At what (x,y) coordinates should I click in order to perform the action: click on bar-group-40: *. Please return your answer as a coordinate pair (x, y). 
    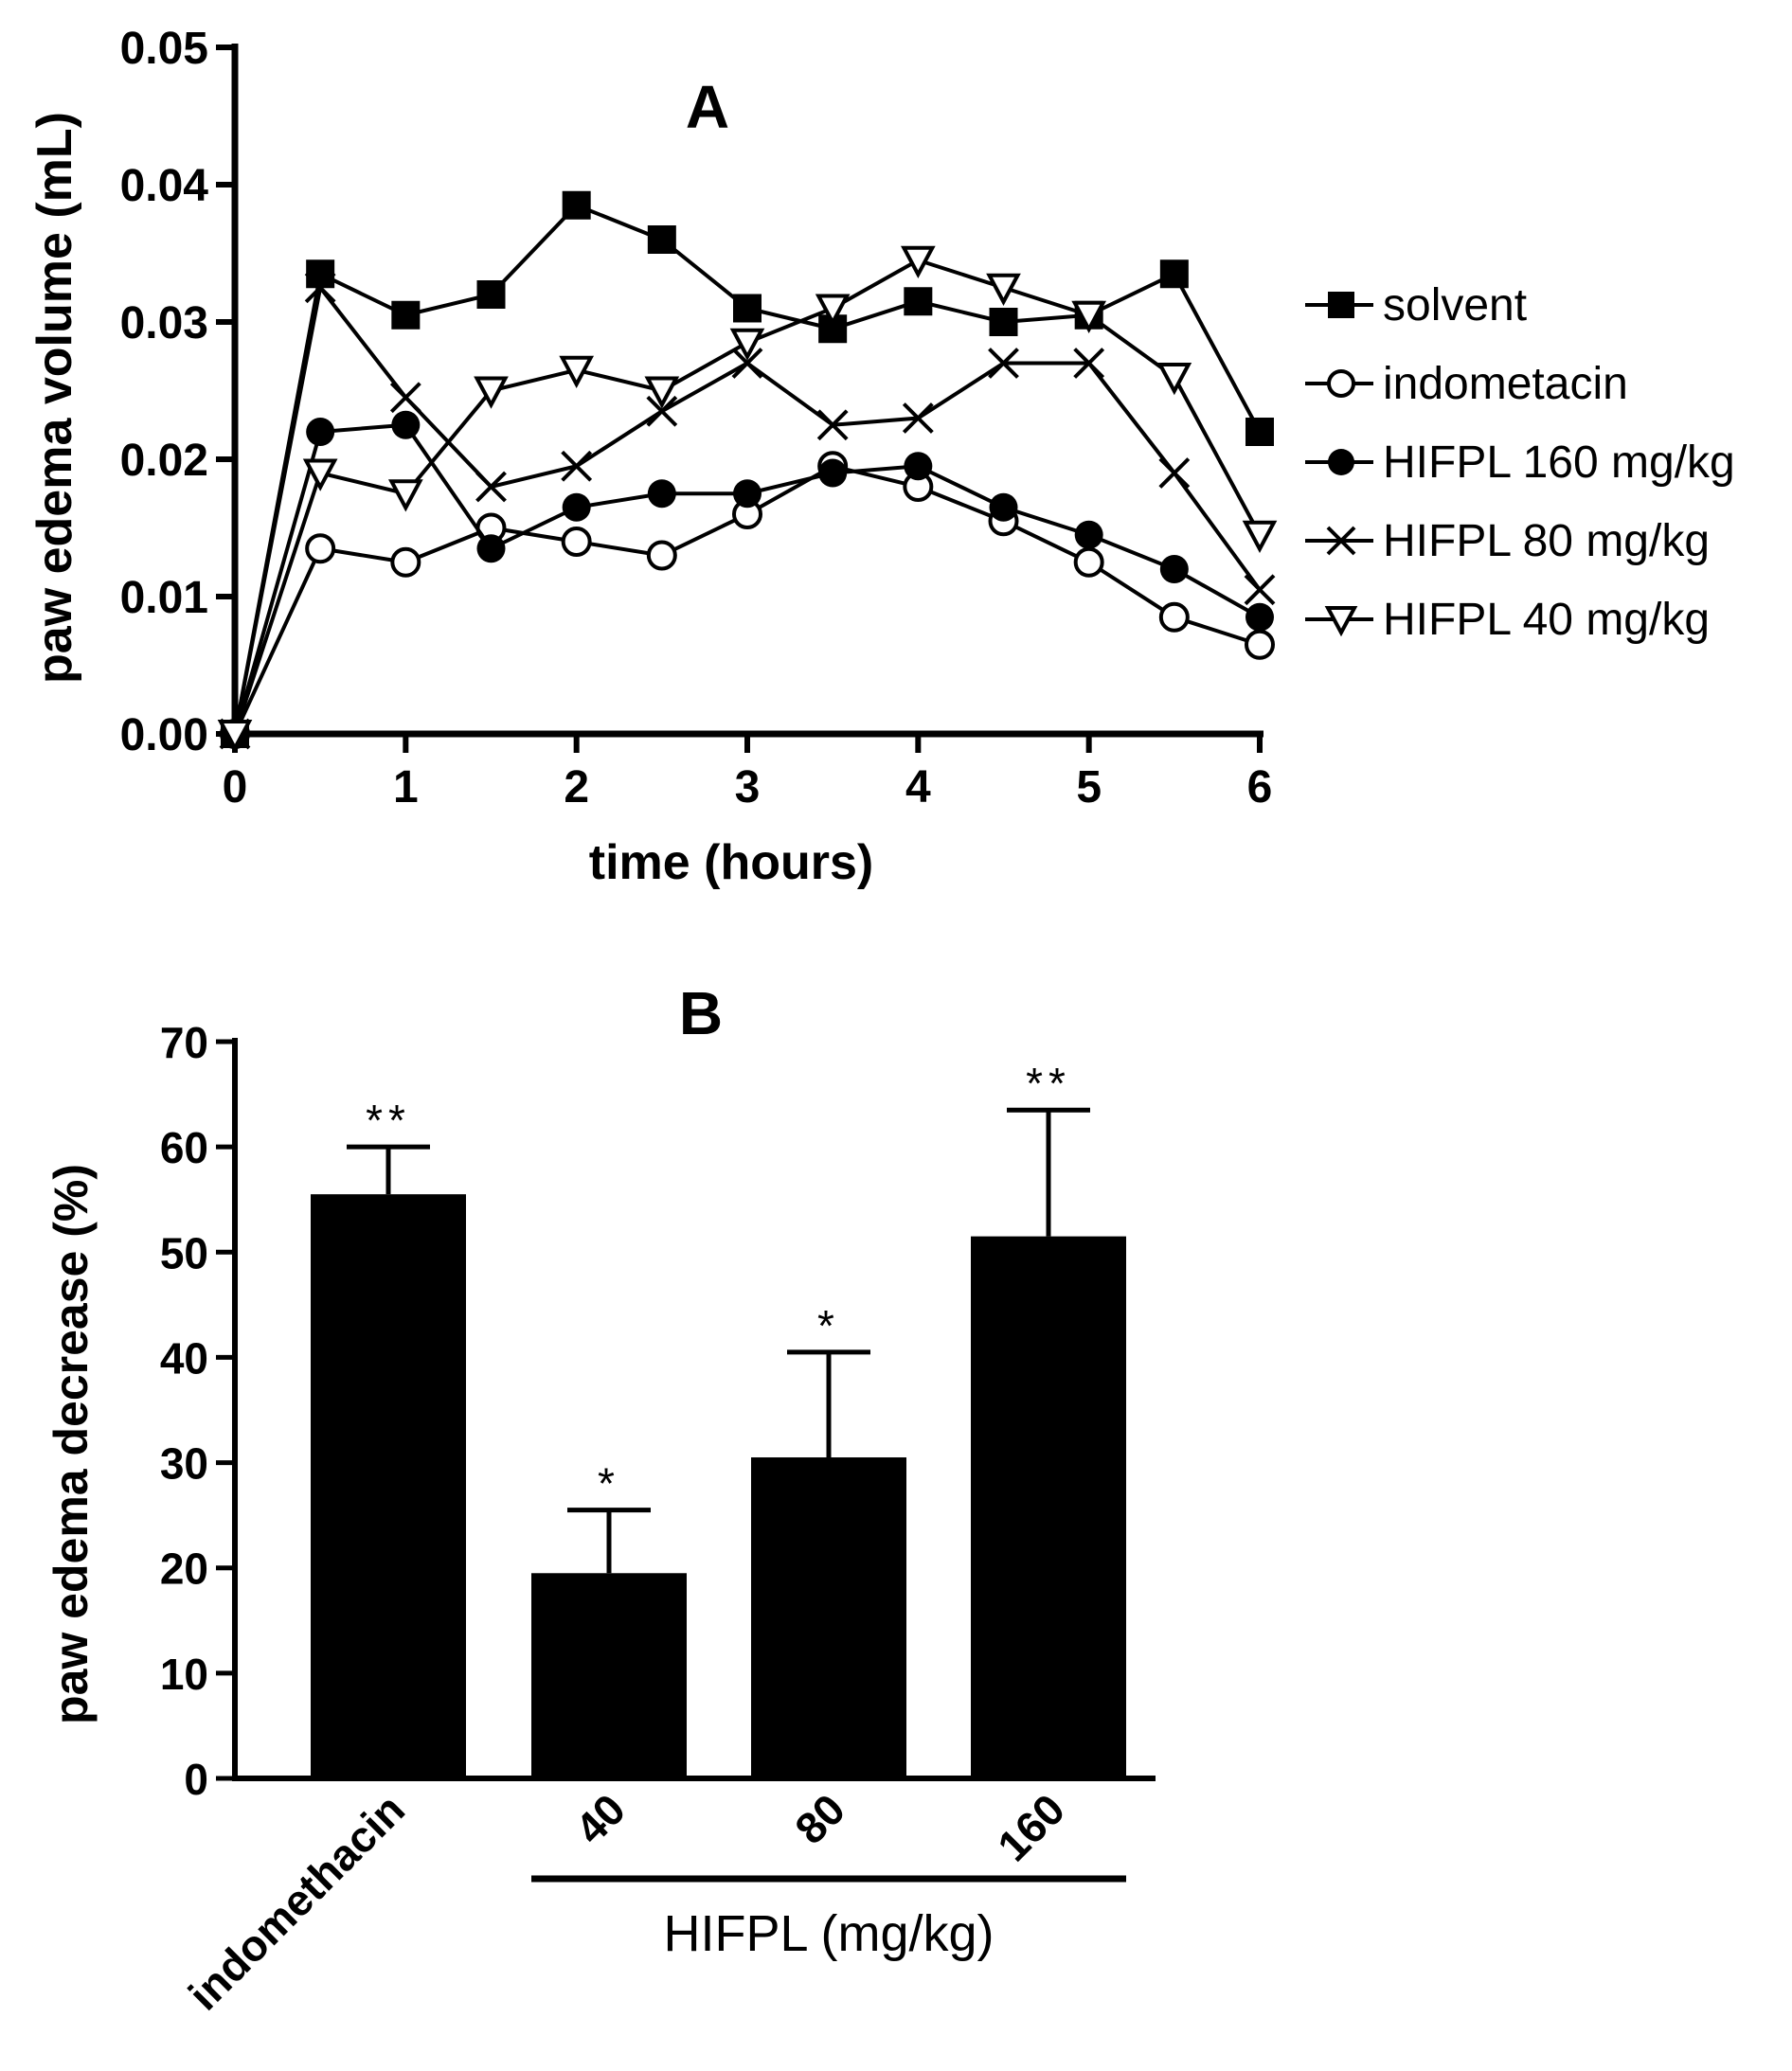
    Looking at the image, I should click on (609, 1618).